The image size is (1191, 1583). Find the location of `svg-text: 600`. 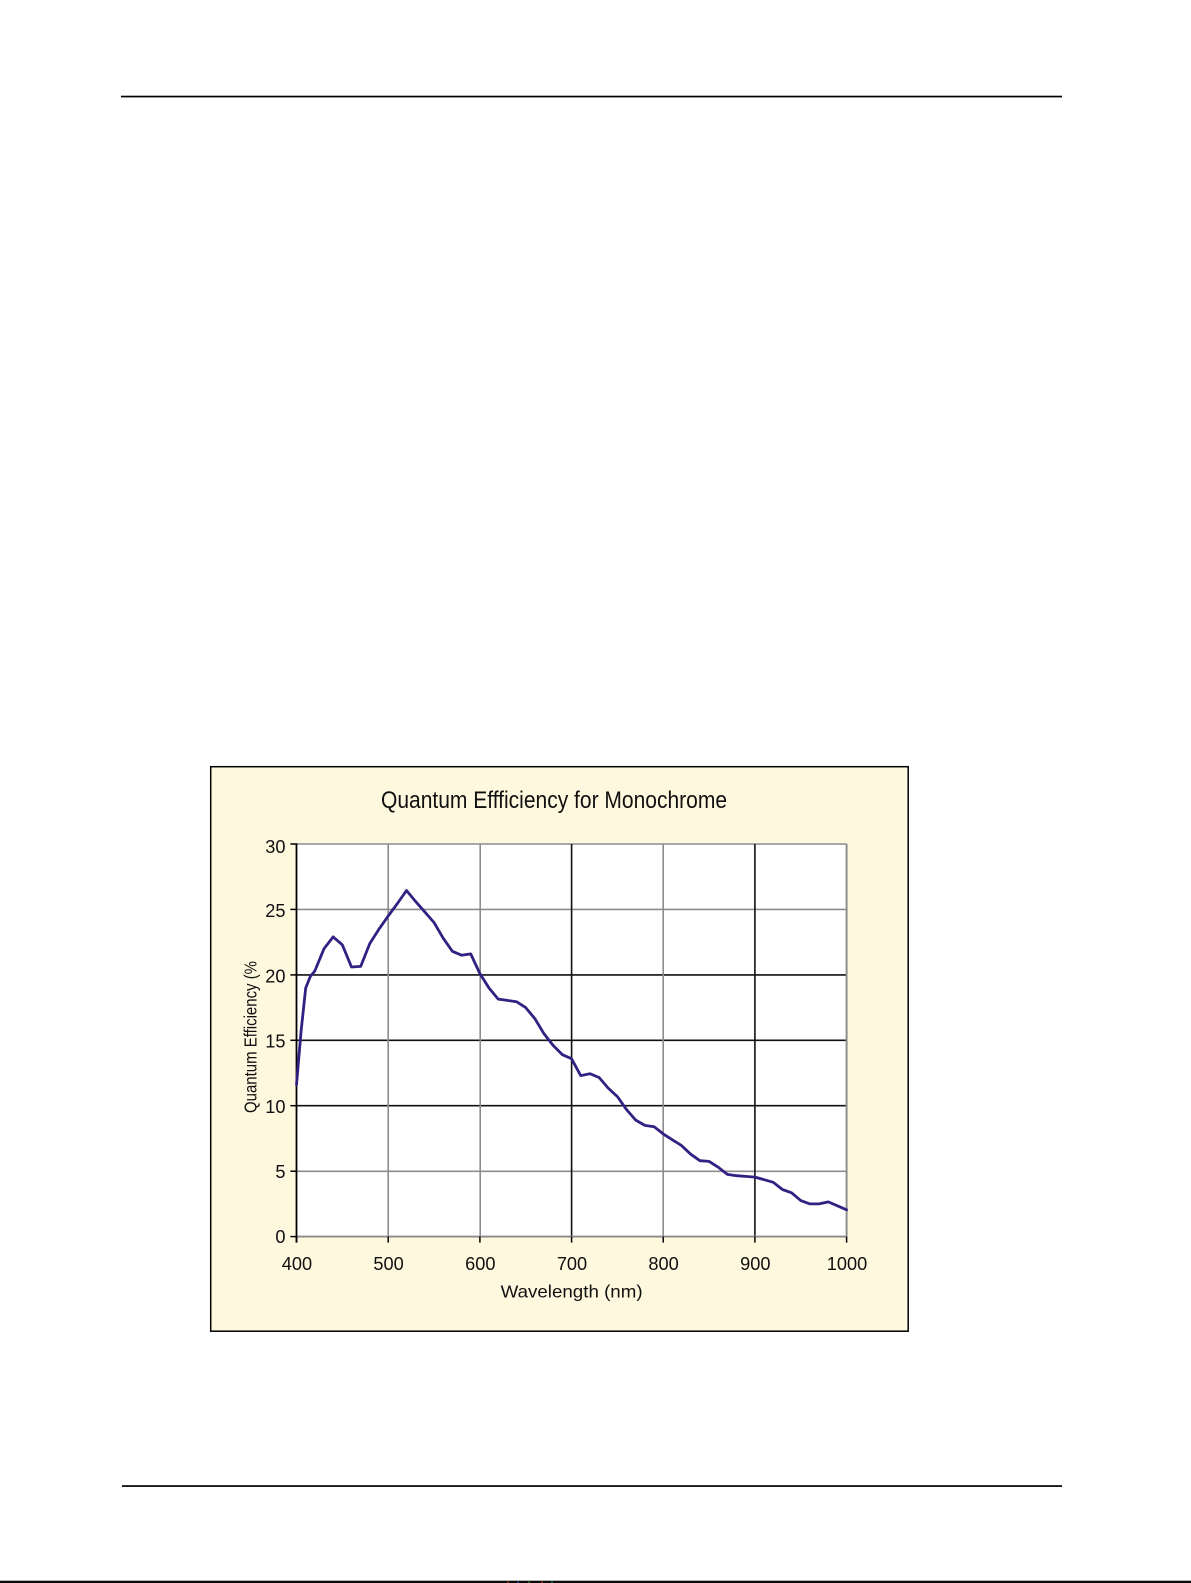

svg-text: 600 is located at coordinates (480, 1264).